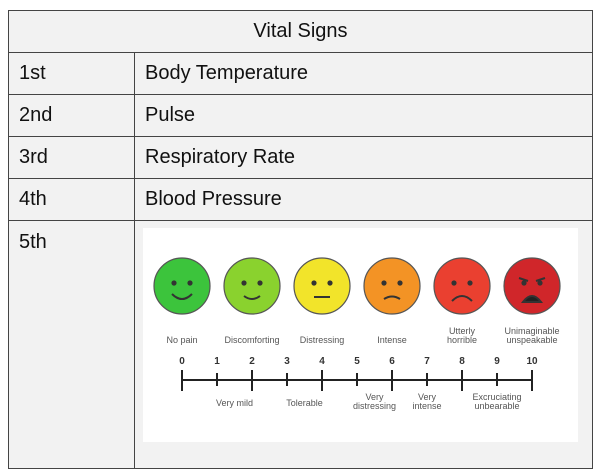 This screenshot has width=601, height=469. Describe the element at coordinates (363, 199) in the screenshot. I see `vital-sign-cell: Blood Pressure` at that location.